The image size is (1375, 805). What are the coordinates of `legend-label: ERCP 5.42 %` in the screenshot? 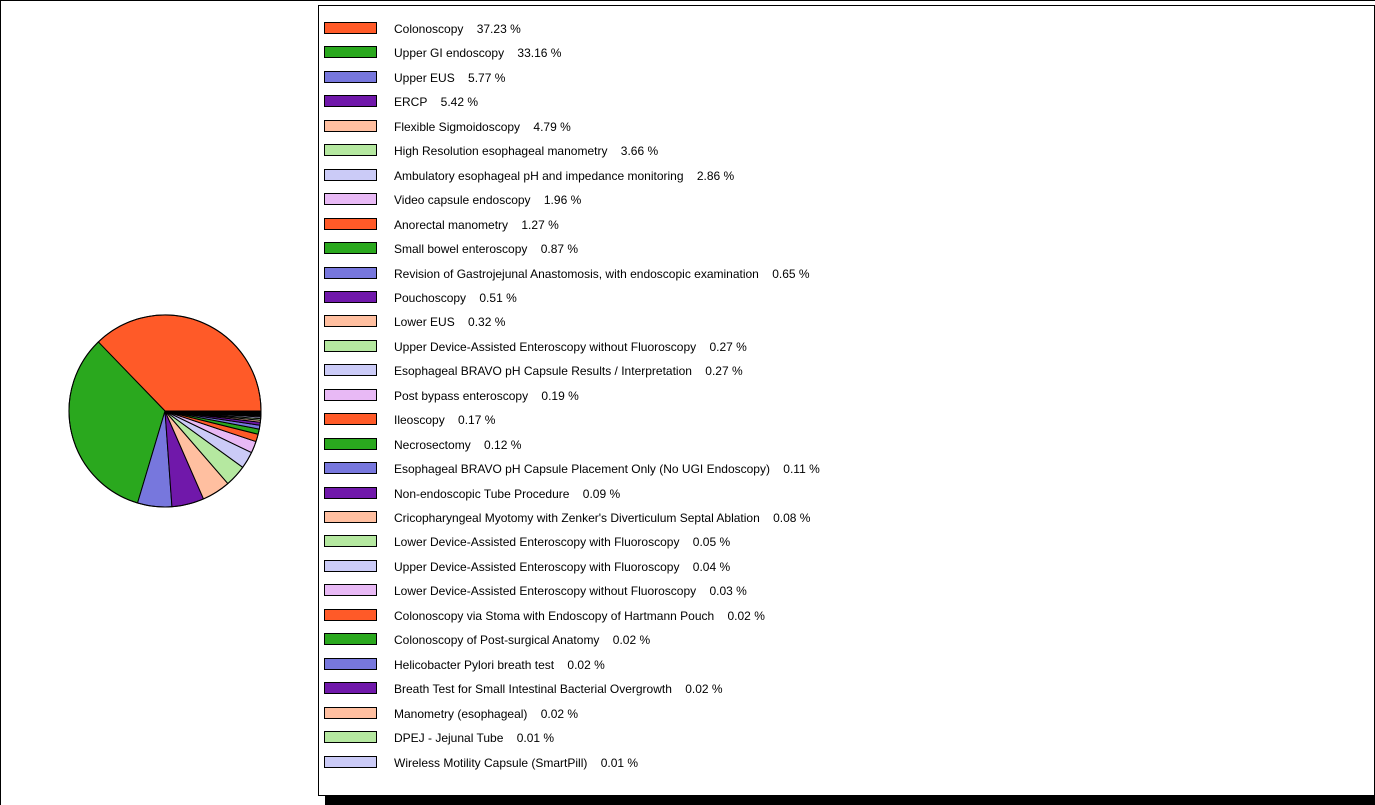 It's located at (436, 102).